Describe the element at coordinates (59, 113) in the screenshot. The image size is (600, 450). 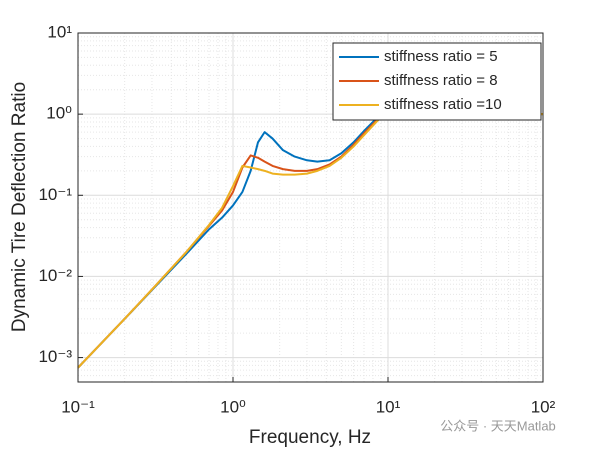
I see `y-tick-label: 10⁰` at that location.